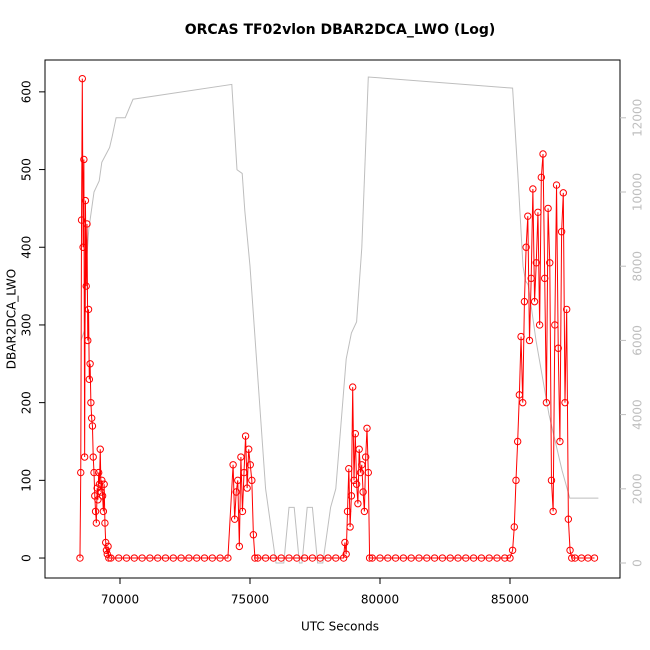 The width and height of the screenshot is (650, 650). I want to click on y-tick-label: 600, so click(27, 91).